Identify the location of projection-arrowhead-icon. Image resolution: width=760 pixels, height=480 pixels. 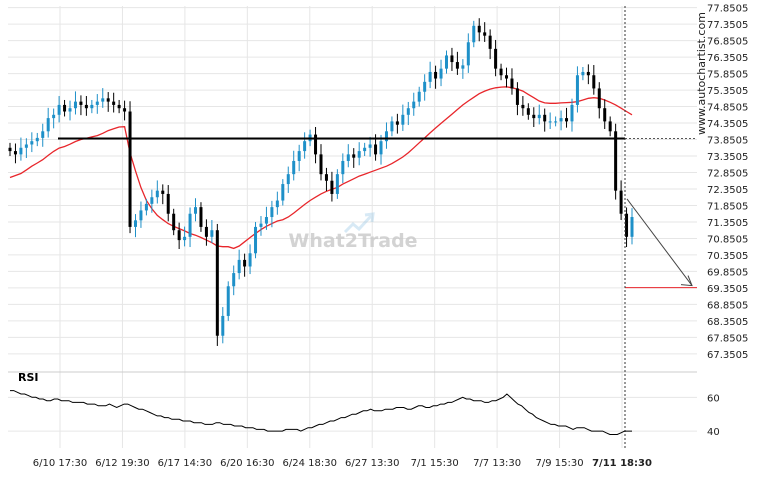
(686, 281).